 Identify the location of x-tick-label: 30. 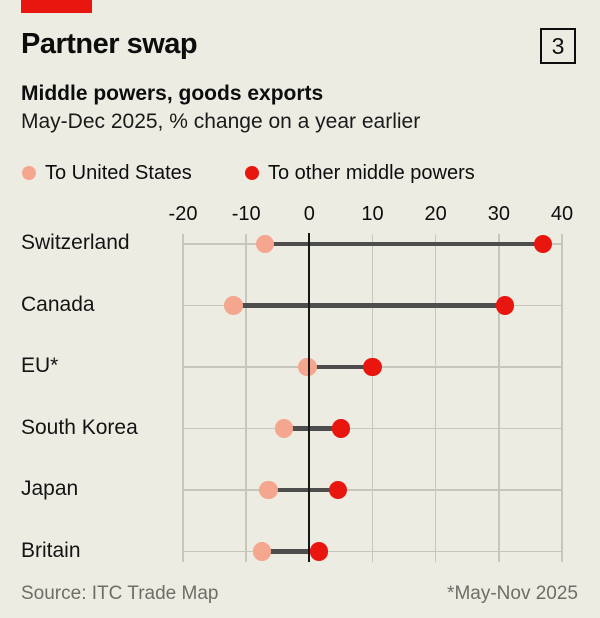
(498, 214).